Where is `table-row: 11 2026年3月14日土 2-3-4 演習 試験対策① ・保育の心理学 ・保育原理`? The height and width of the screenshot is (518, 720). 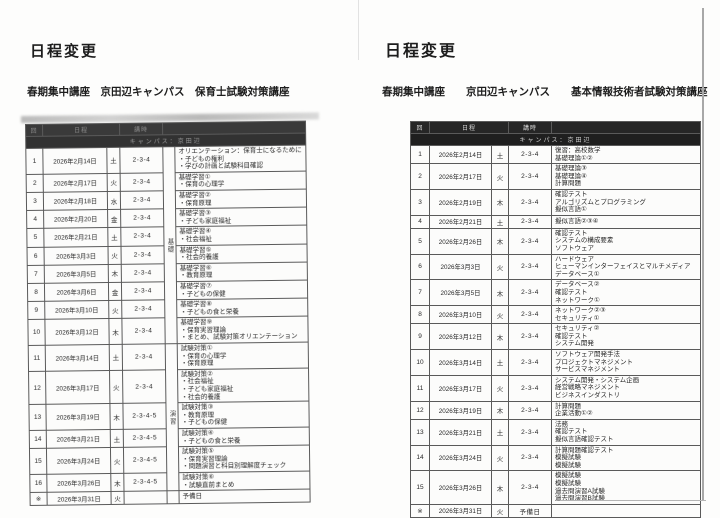
table-row: 11 2026年3月14日土 2-3-4 演習 試験対策① ・保育の心理学 ・保育原理 is located at coordinates (168, 416).